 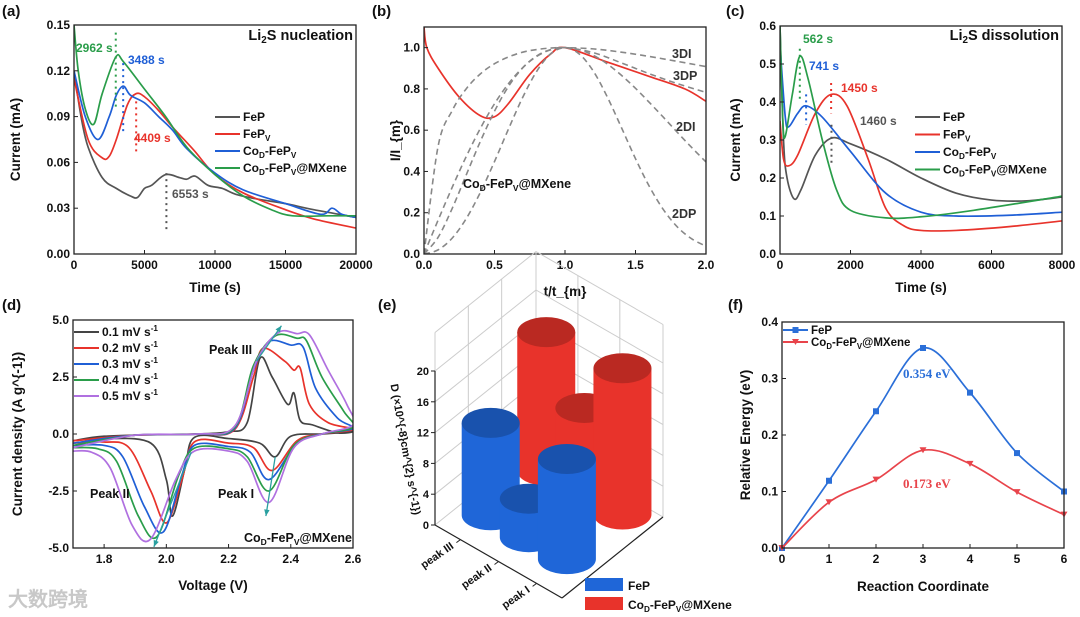 What do you see at coordinates (921, 265) in the screenshot?
I see `x-tick-label: 4000` at bounding box center [921, 265].